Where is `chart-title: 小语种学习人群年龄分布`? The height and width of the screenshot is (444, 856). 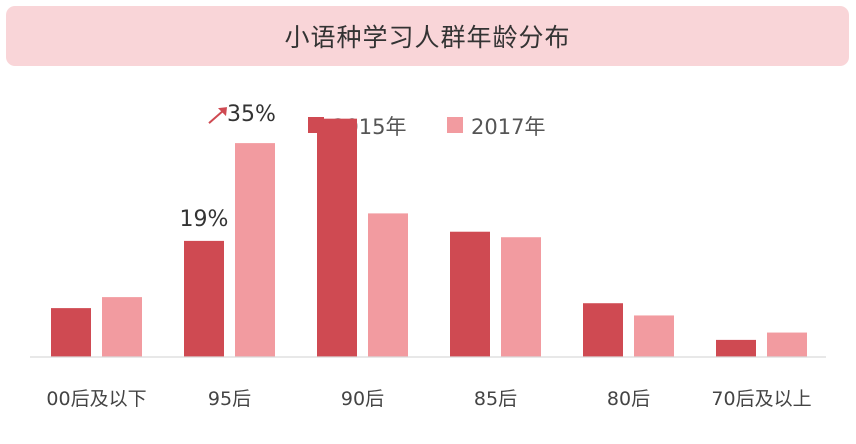
chart-title: 小语种学习人群年龄分布 is located at coordinates (427, 37).